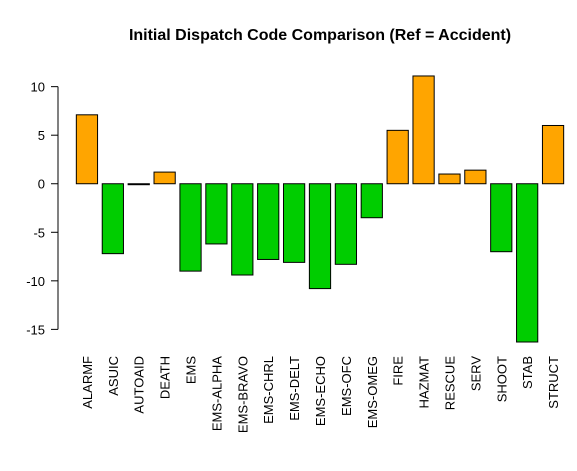  Describe the element at coordinates (294, 223) in the screenshot. I see `bar-ems-delt` at that location.